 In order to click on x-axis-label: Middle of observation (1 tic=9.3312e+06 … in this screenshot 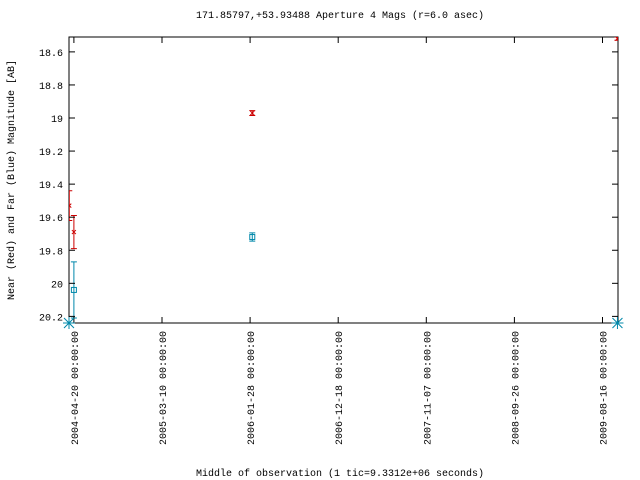, I will do `click(340, 474)`.